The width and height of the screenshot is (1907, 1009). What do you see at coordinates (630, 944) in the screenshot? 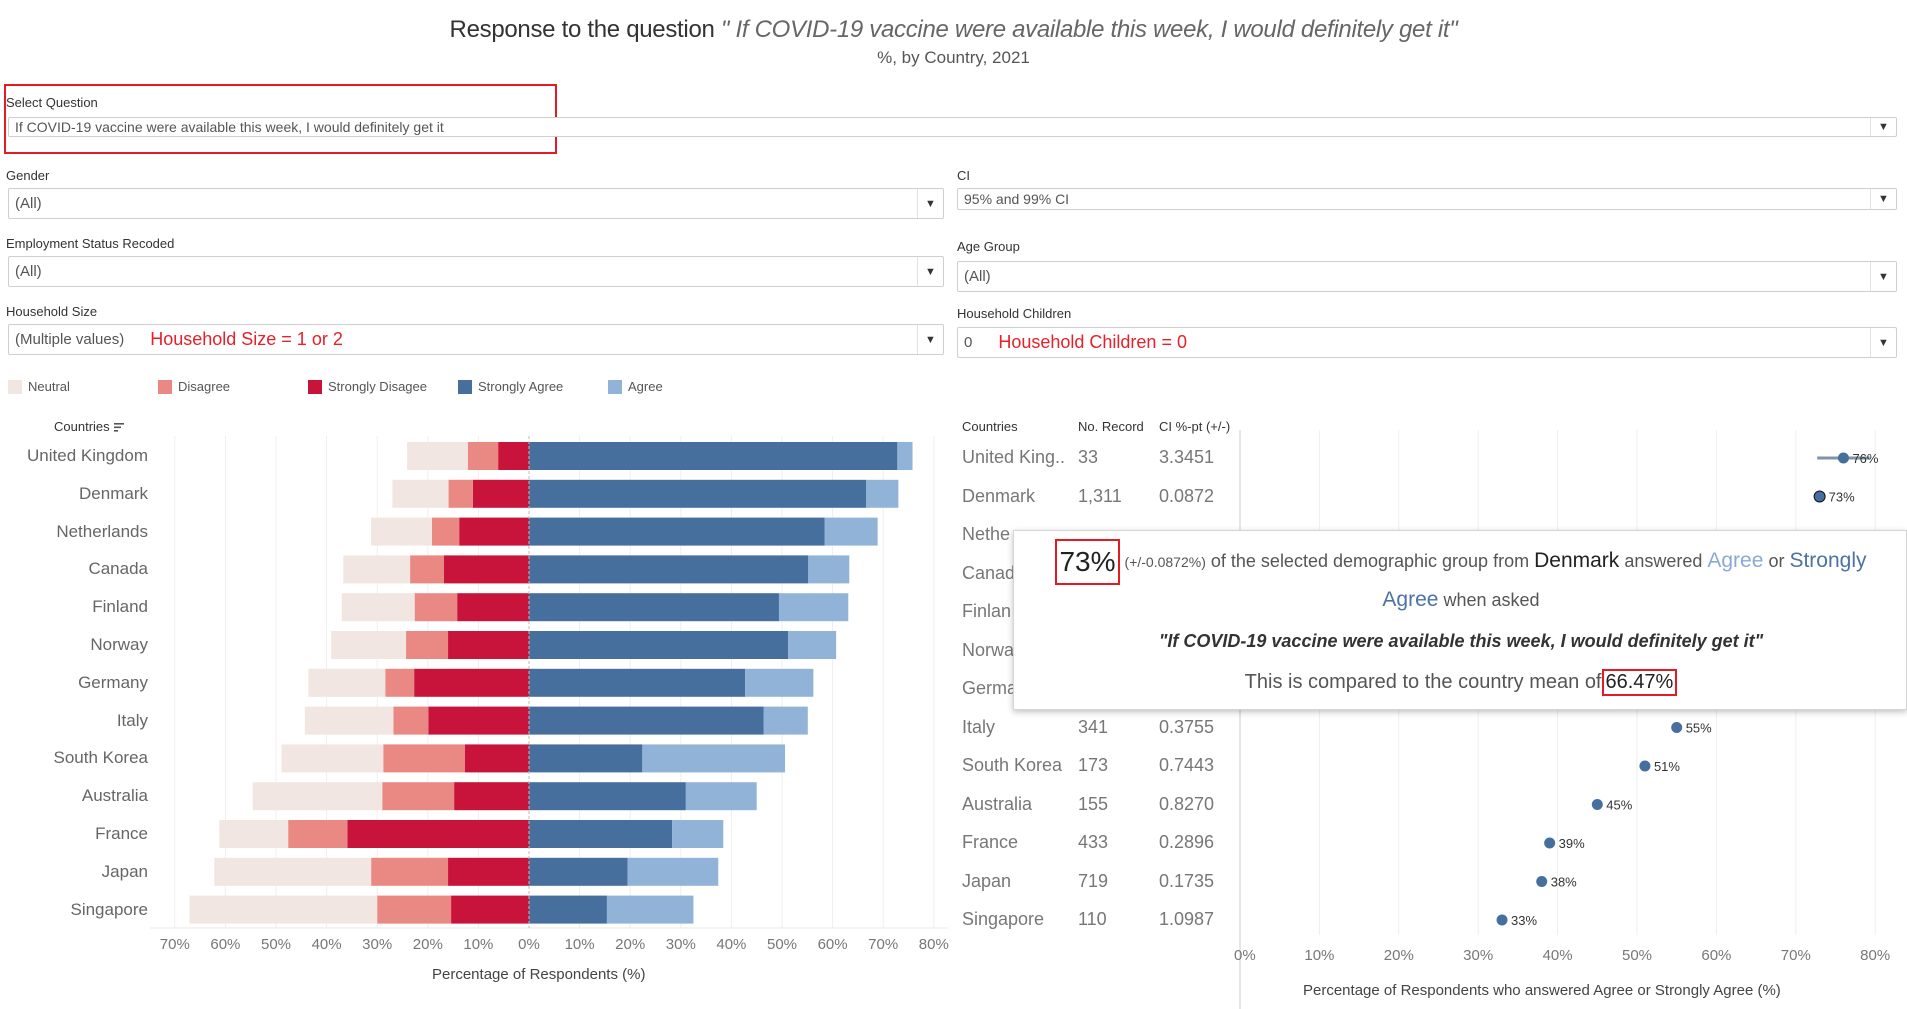
I see `axis-tick-label: 20%` at bounding box center [630, 944].